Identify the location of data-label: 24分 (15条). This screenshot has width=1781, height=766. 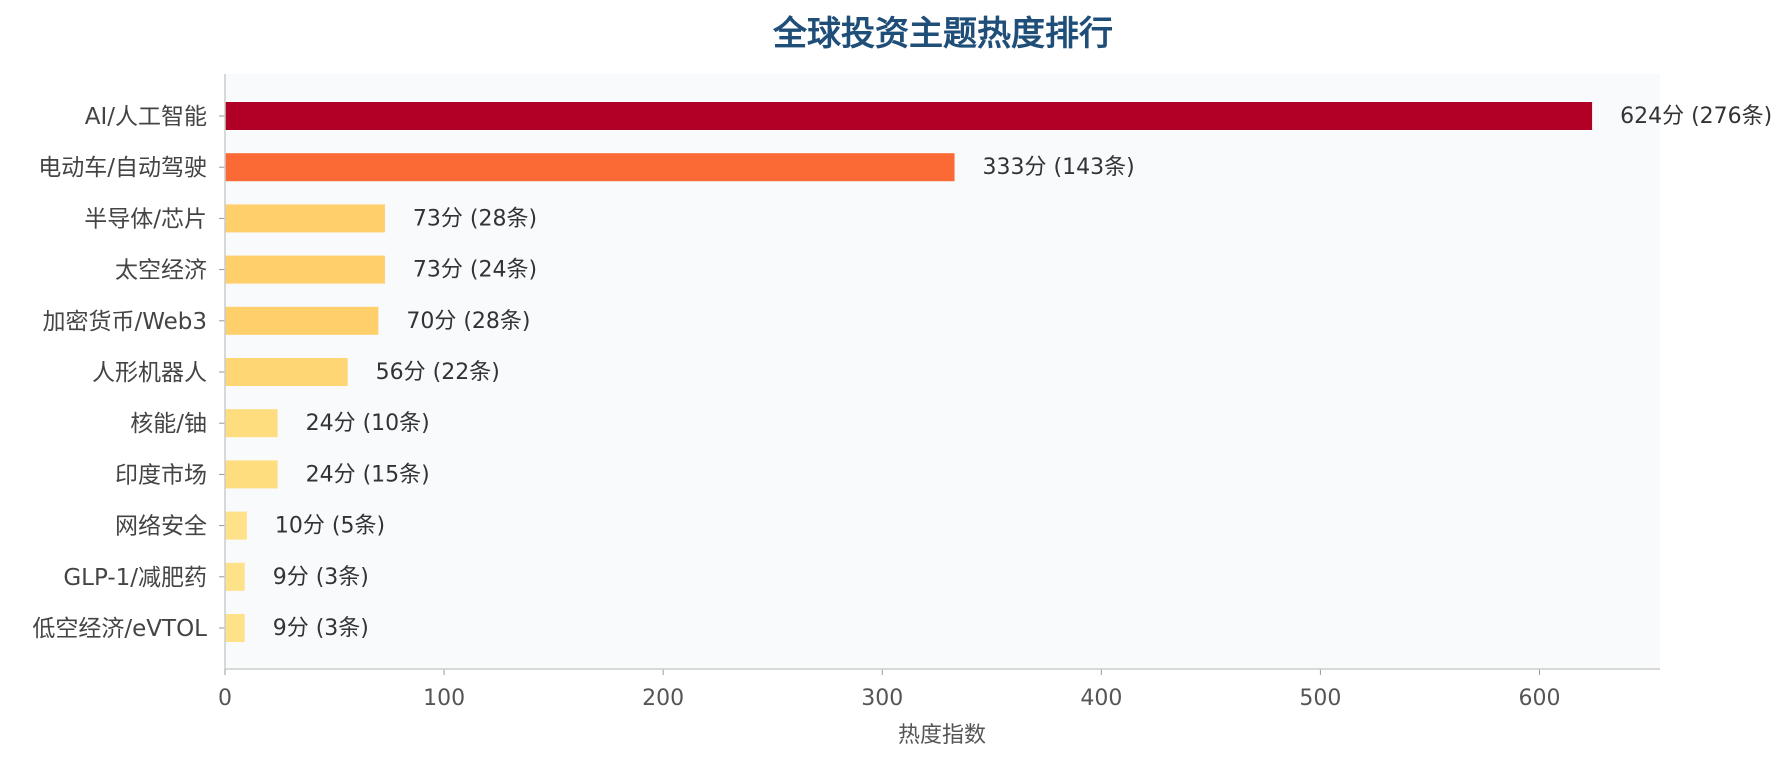
(368, 474).